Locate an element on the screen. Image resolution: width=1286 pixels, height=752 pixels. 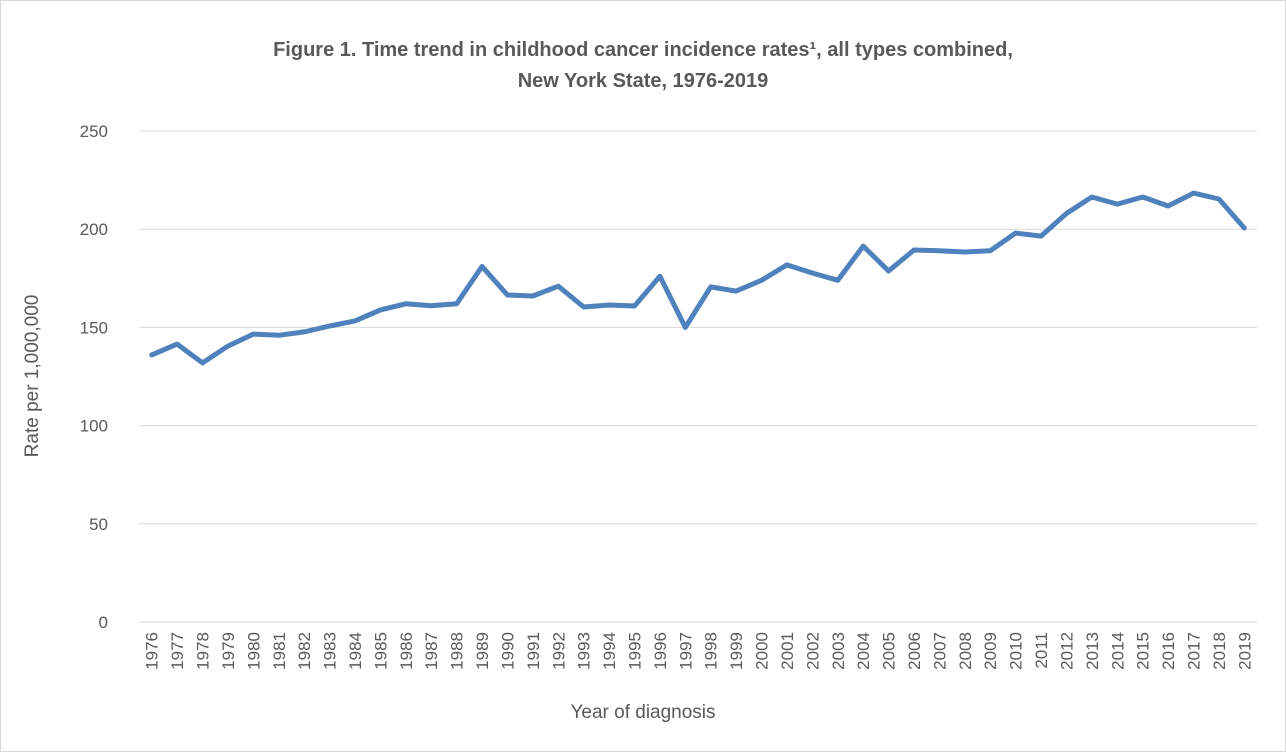
y-tick-label: 150 is located at coordinates (94, 327).